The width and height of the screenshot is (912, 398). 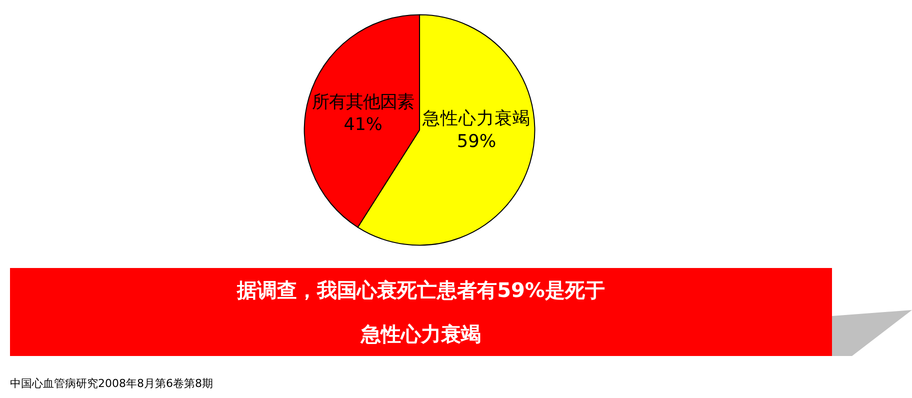 What do you see at coordinates (421, 290) in the screenshot?
I see `text: 据调查，我国心衰死亡患者有59%是死于` at bounding box center [421, 290].